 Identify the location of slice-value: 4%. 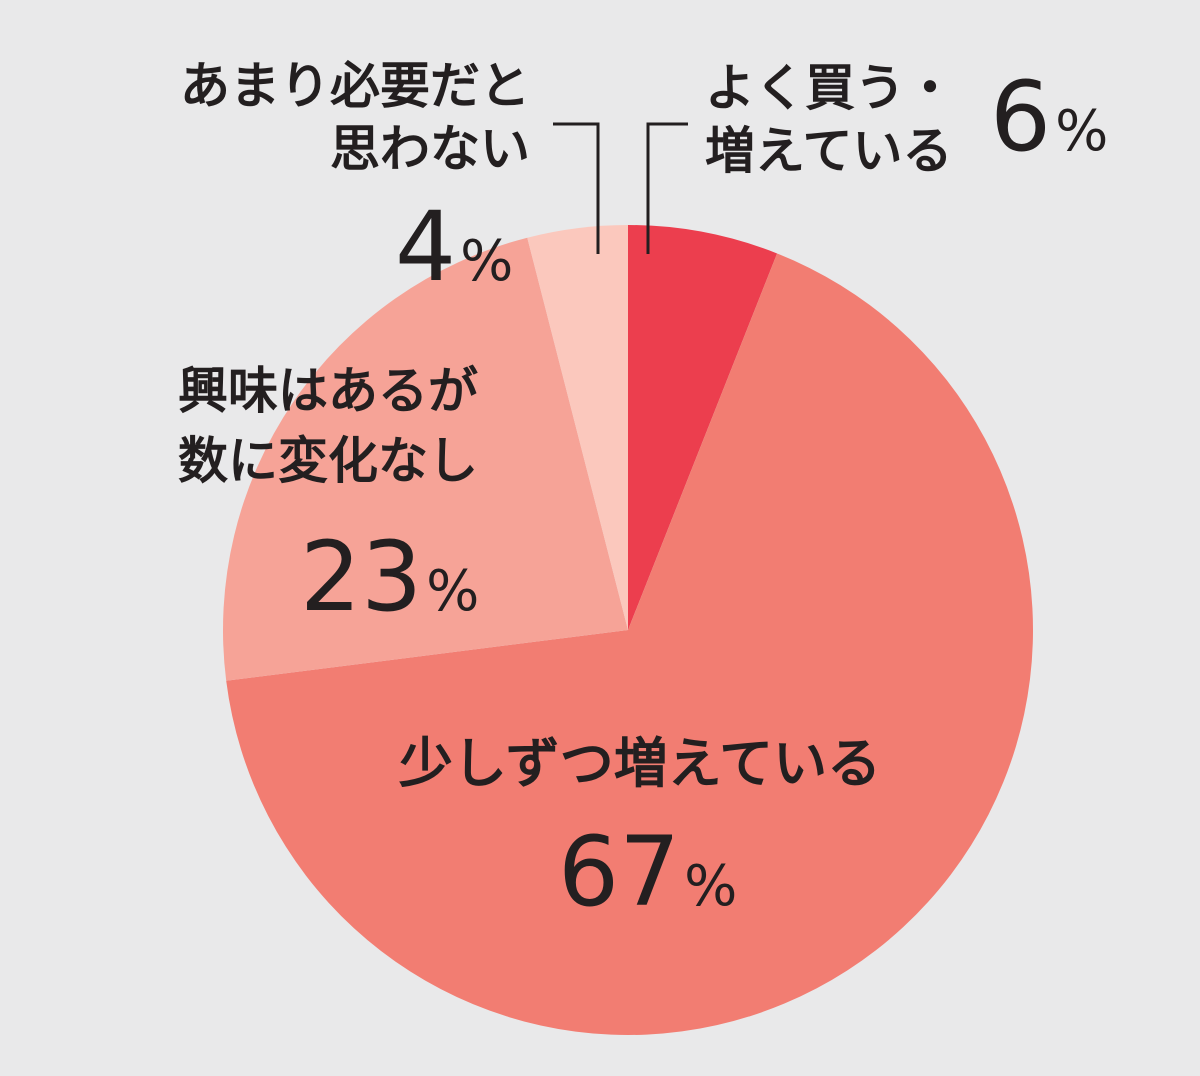
(454, 247).